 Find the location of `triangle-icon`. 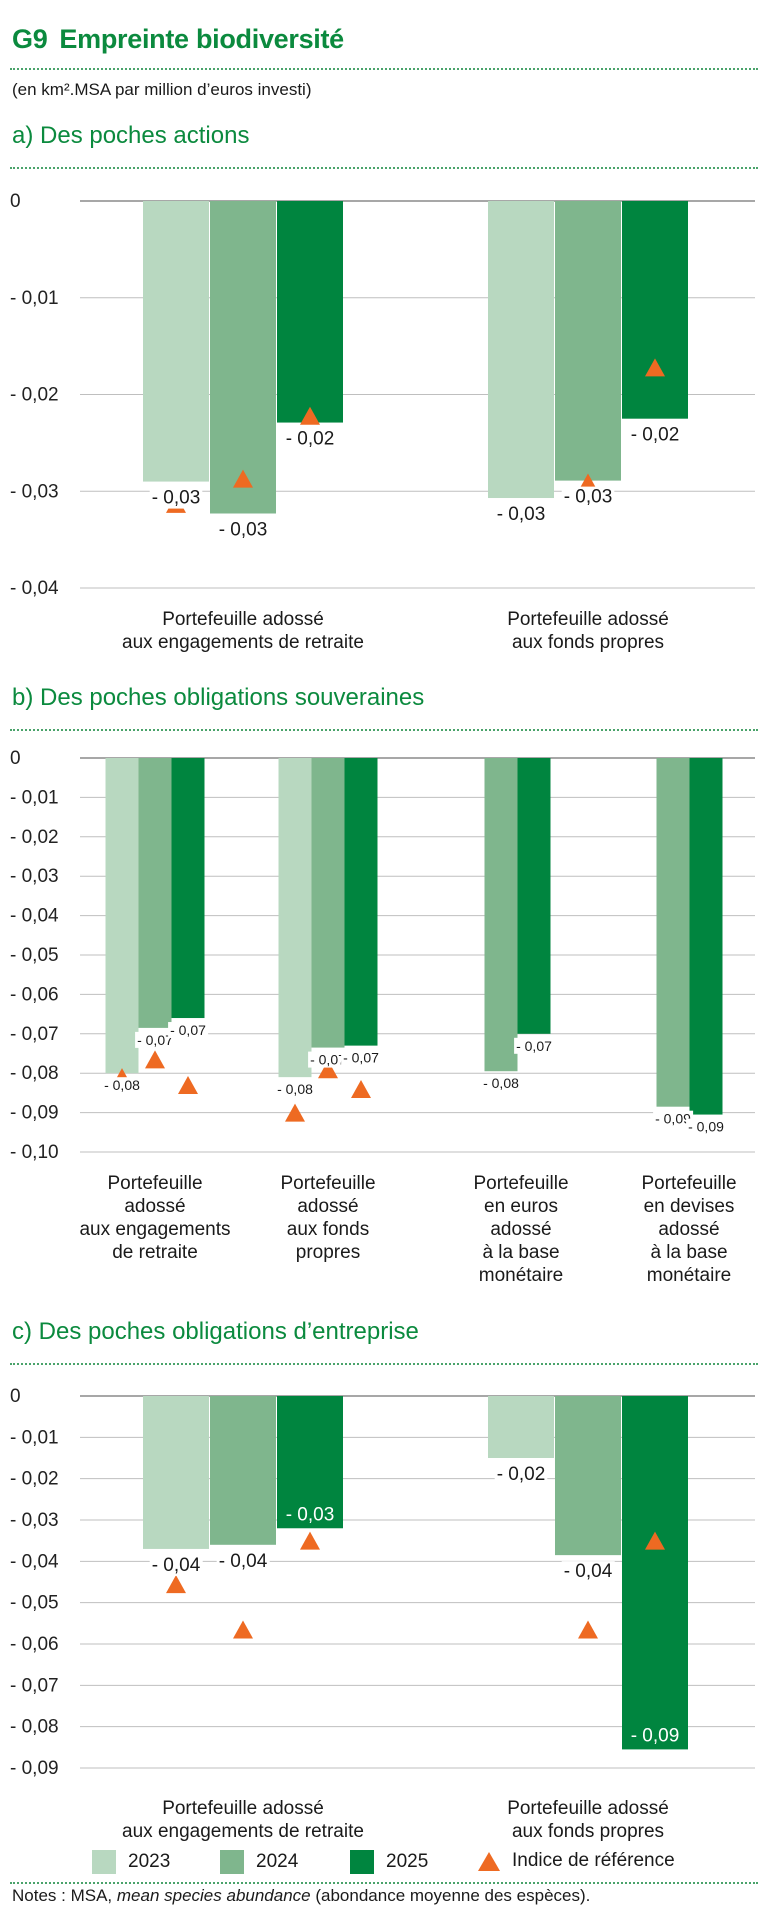

triangle-icon is located at coordinates (489, 1861).